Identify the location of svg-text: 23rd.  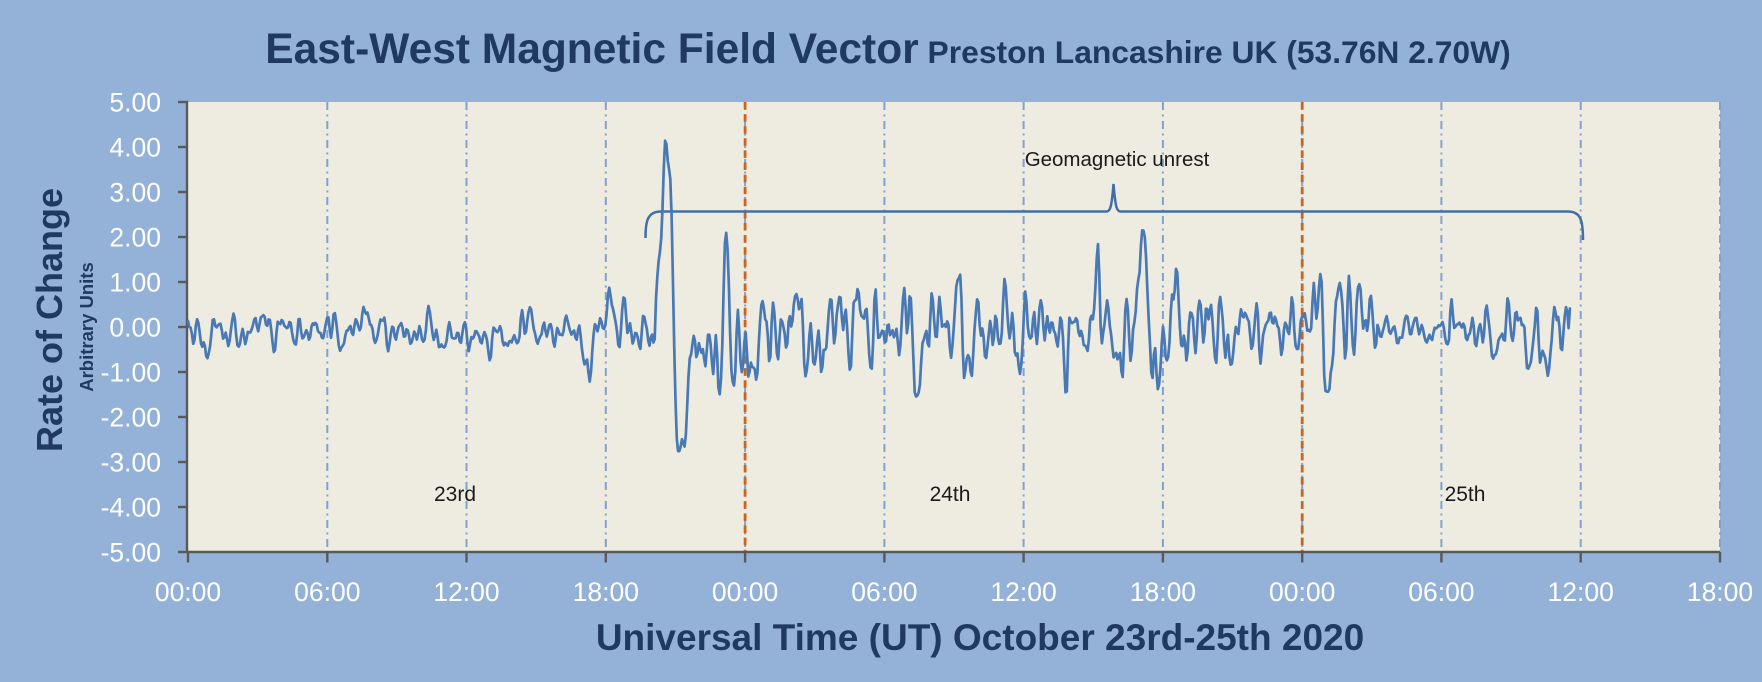
(455, 494).